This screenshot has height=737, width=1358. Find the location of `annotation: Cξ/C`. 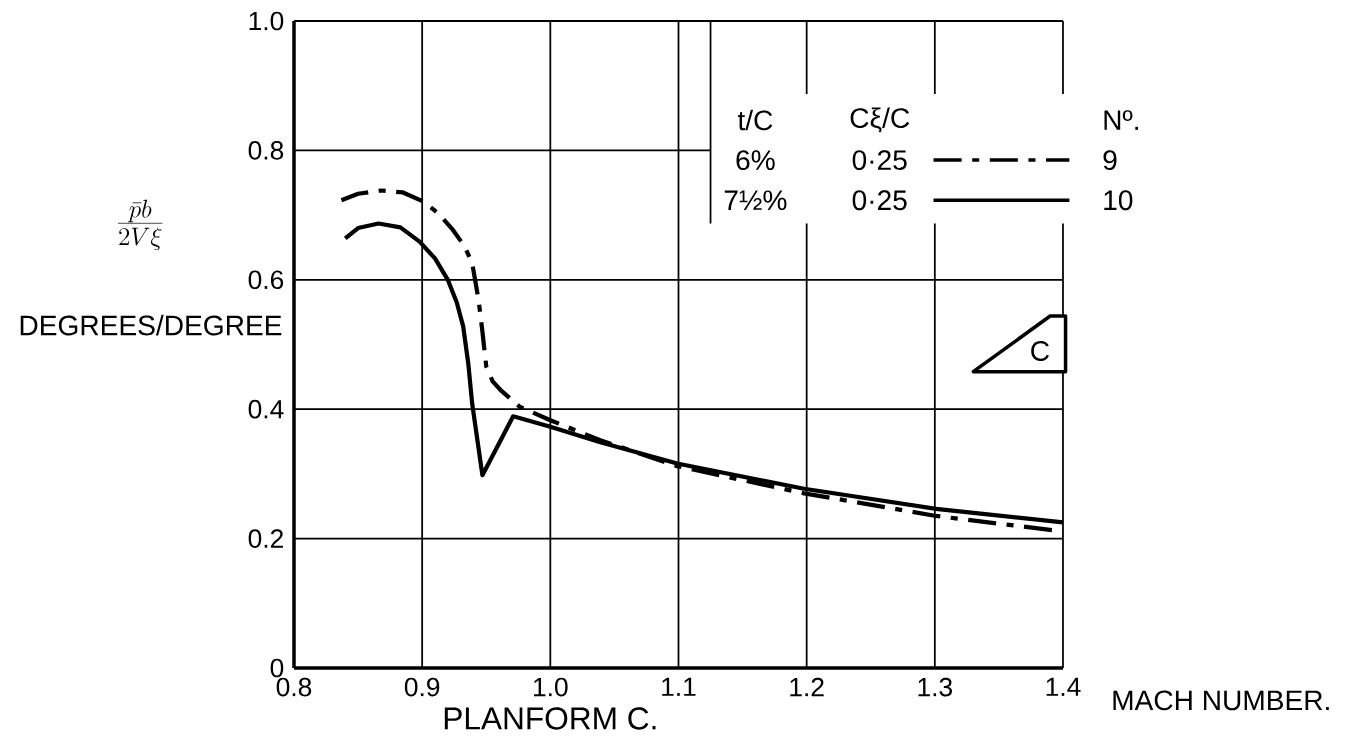

annotation: Cξ/C is located at coordinates (880, 120).